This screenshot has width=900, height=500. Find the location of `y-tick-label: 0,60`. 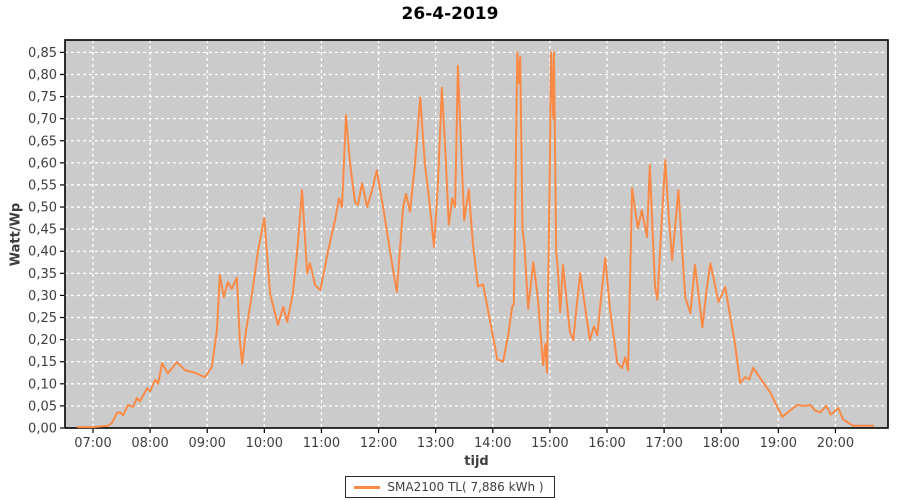

y-tick-label: 0,60 is located at coordinates (42, 163).